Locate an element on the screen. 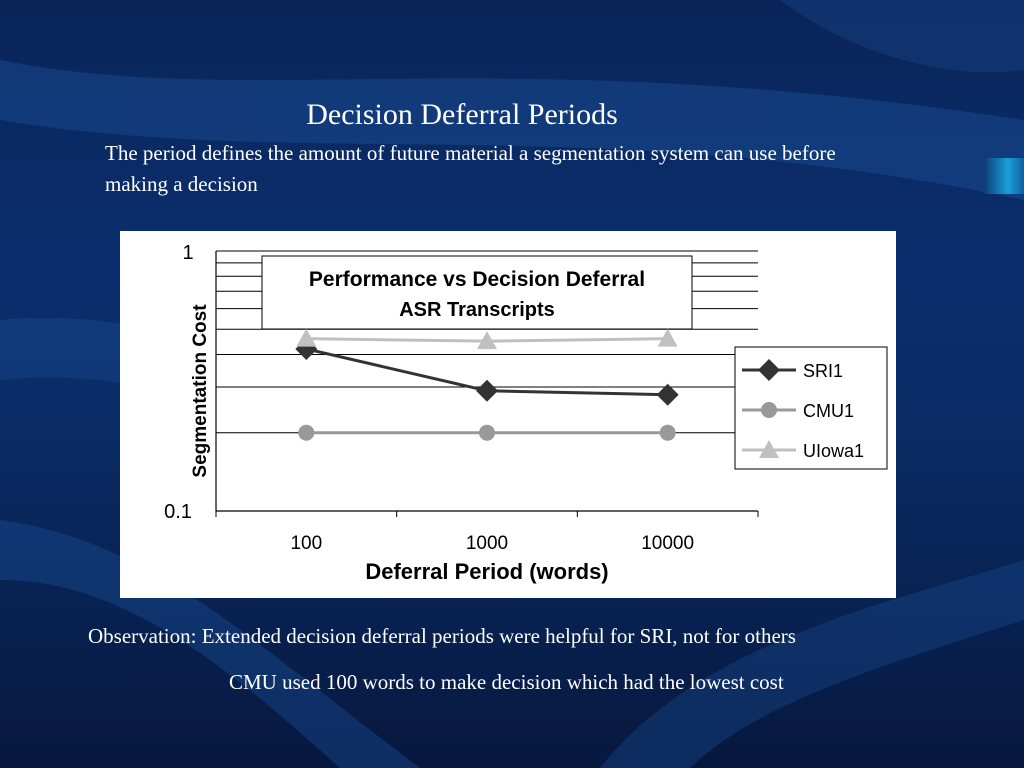 The width and height of the screenshot is (1024, 768). y-axis-label: Segmentation Cost is located at coordinates (200, 391).